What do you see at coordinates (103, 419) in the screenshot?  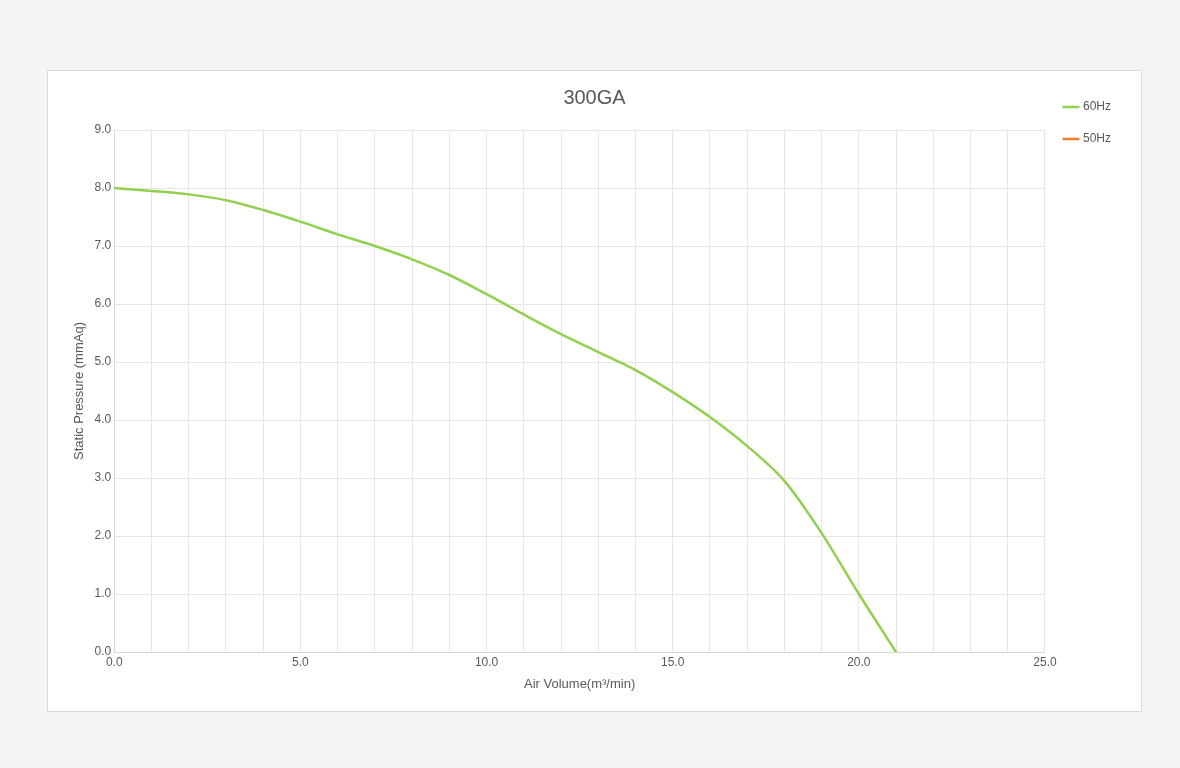 I see `y-tick-label: 4.0` at bounding box center [103, 419].